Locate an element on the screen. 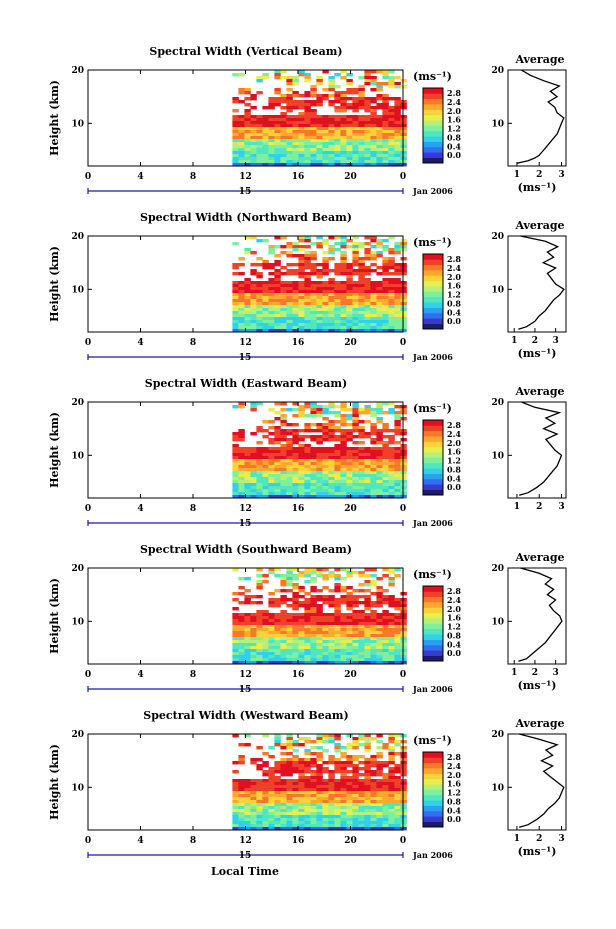  colorbar-tick-label: 1.2 is located at coordinates (454, 129).